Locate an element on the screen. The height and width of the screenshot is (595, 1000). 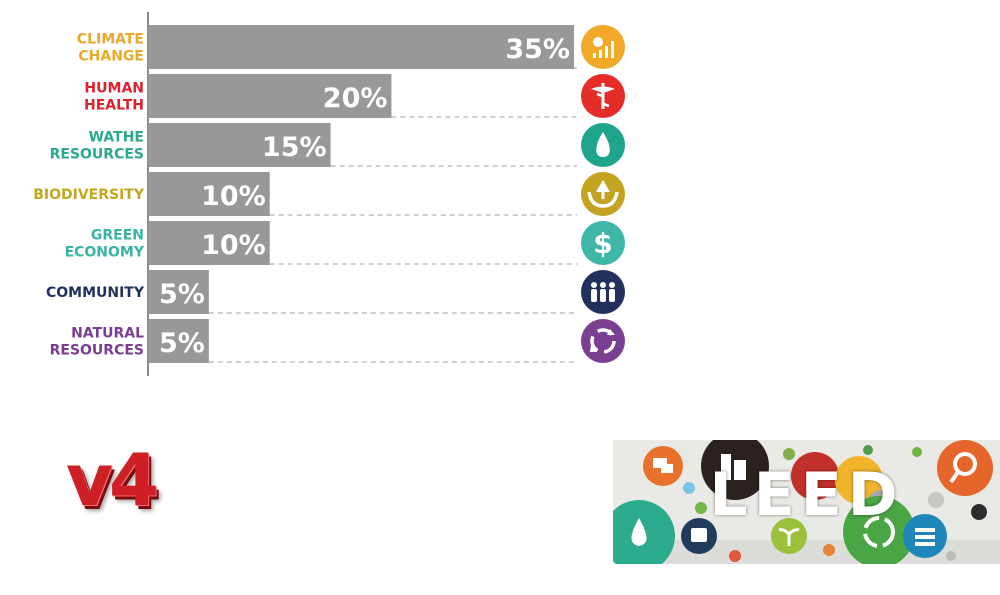
category-label: WATHE is located at coordinates (116, 138).